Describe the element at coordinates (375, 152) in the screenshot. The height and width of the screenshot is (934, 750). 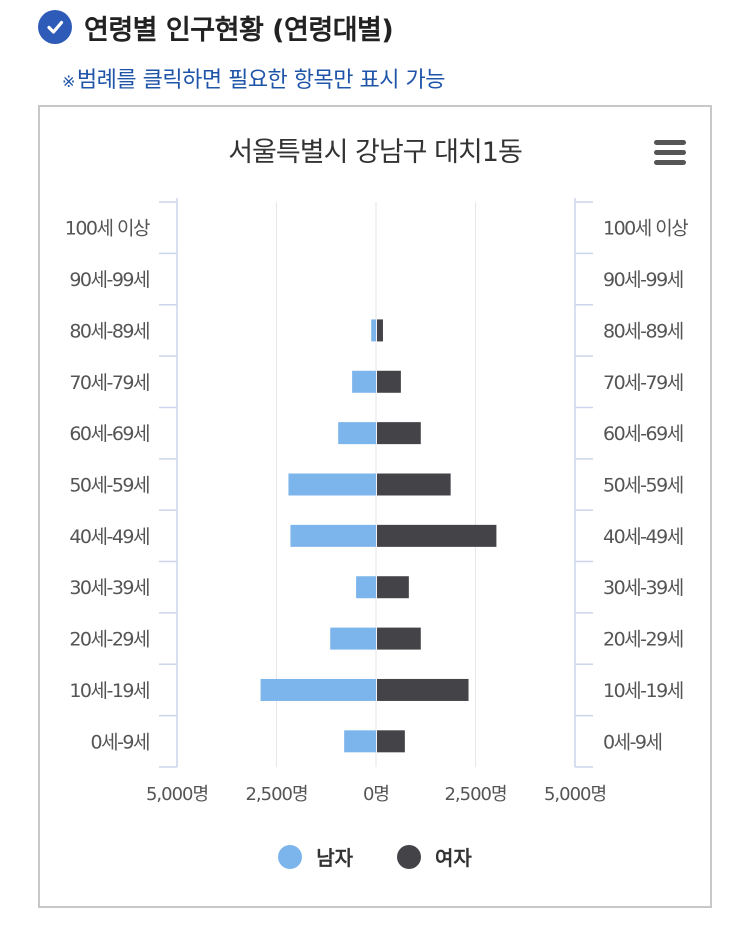
I see `chart-title: 서울특별시 강남구 대치1동` at that location.